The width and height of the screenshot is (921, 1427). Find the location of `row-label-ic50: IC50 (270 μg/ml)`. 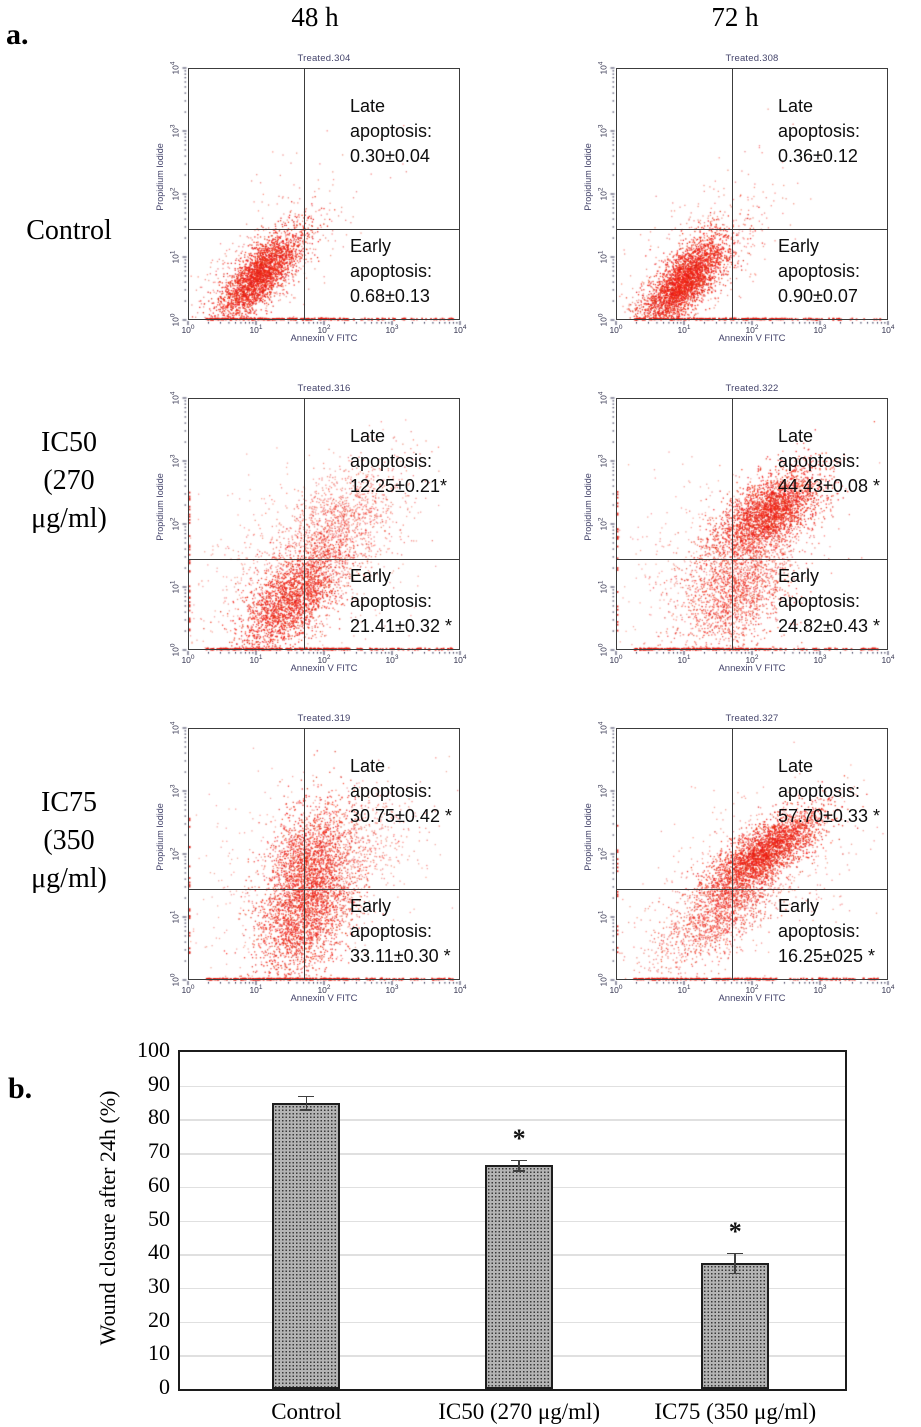

row-label-ic50: IC50 (270 μg/ml) is located at coordinates (69, 480).